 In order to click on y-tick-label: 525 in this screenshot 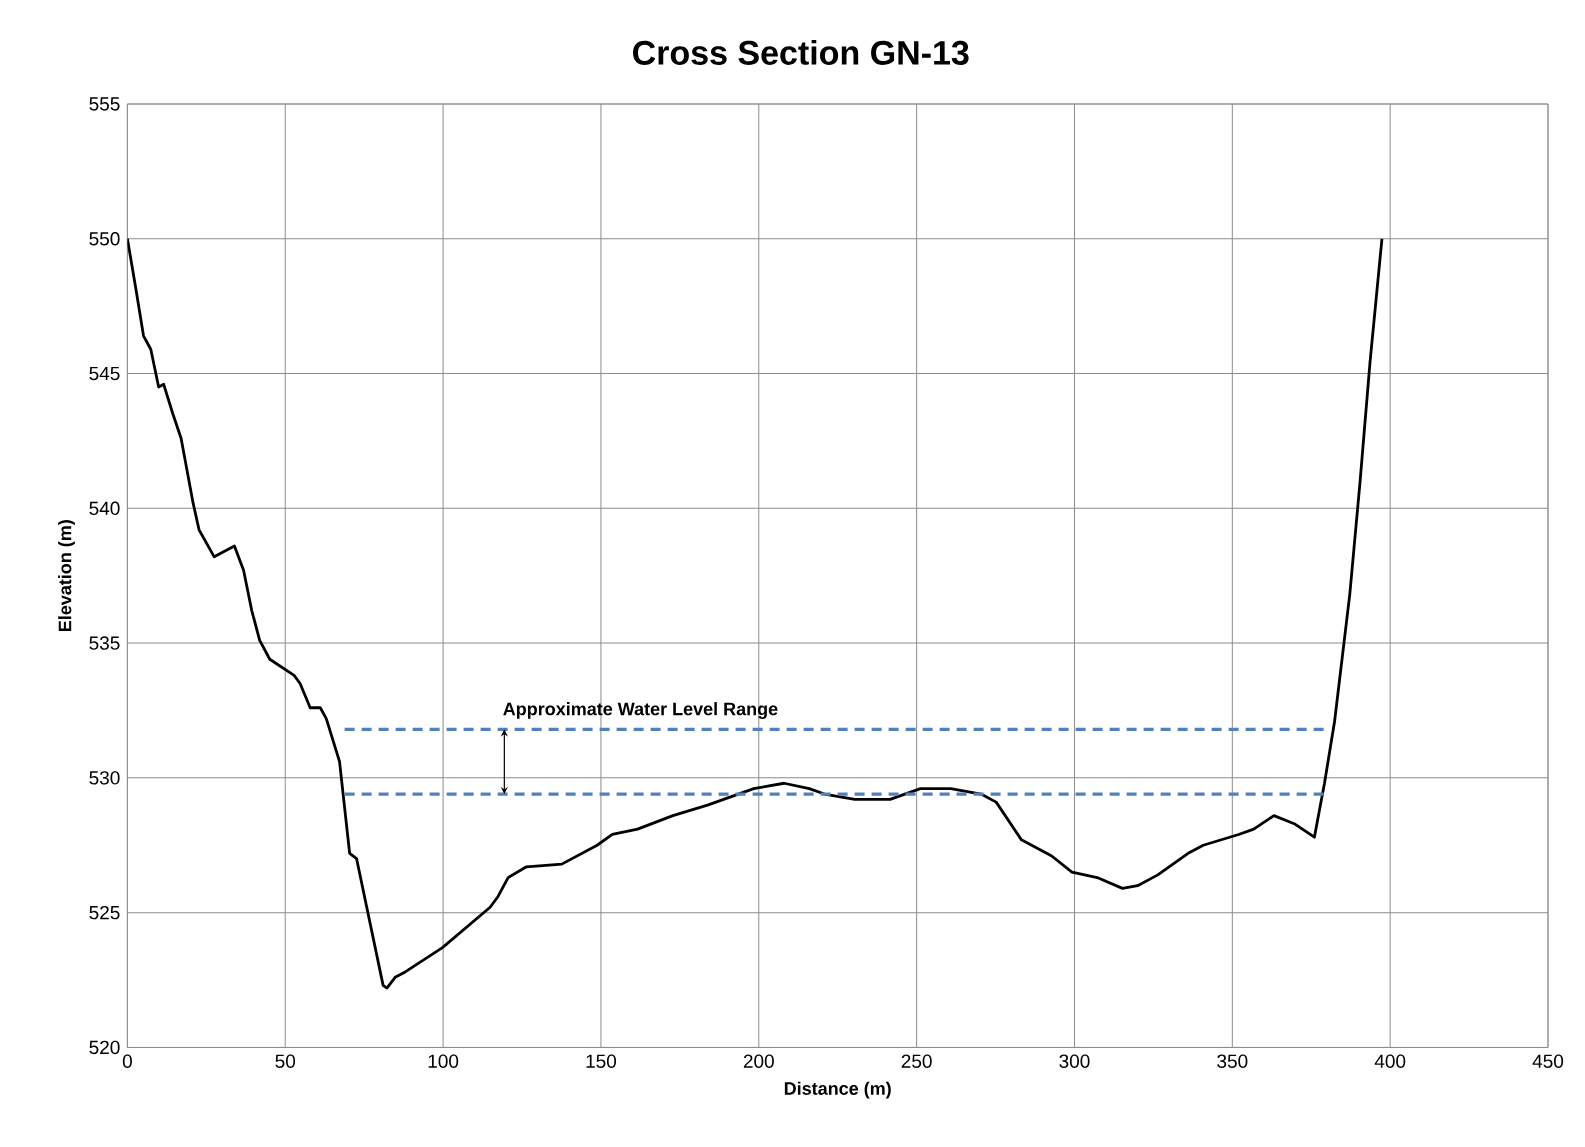, I will do `click(104, 912)`.